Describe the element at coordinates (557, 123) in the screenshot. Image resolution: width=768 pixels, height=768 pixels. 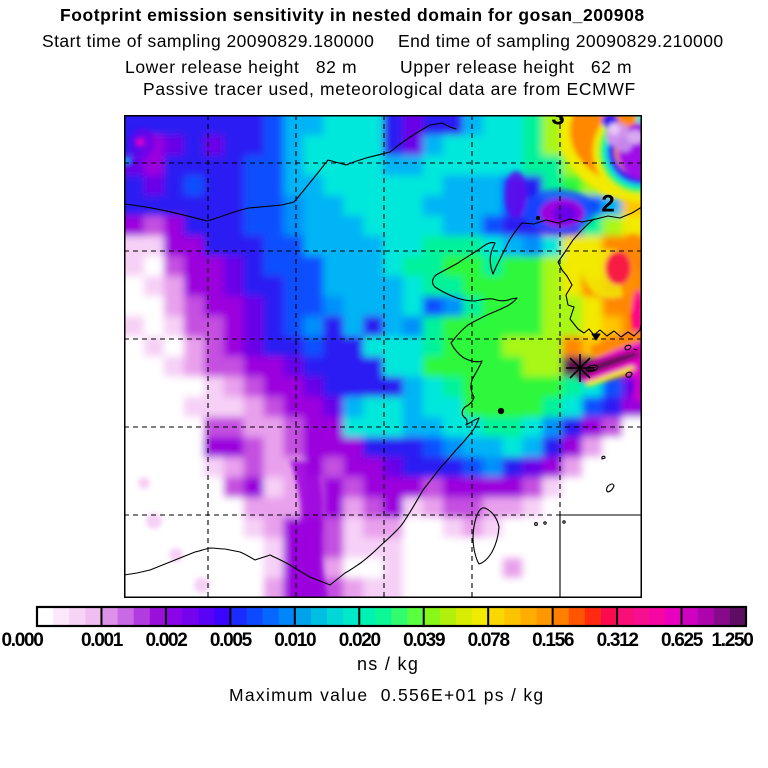
I see `svg-text: 3` at that location.